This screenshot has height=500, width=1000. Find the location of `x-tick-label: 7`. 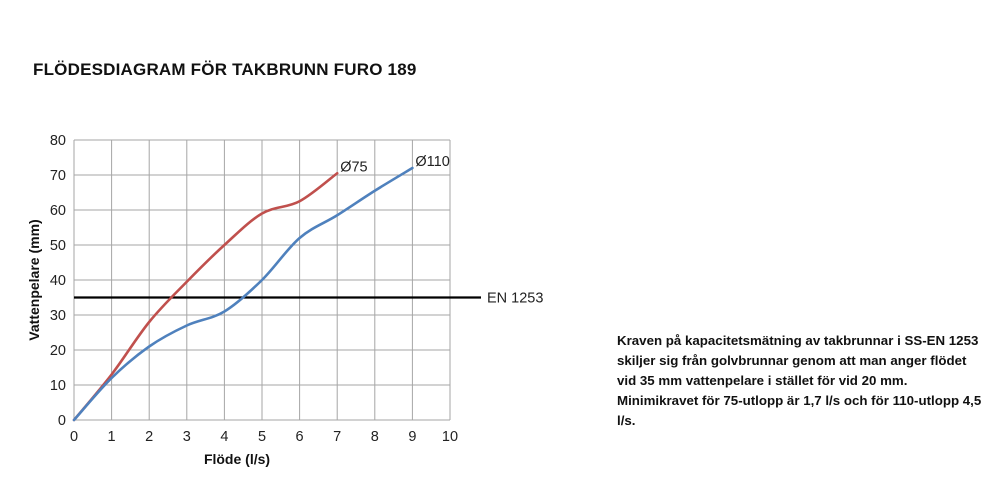

x-tick-label: 7 is located at coordinates (337, 437).